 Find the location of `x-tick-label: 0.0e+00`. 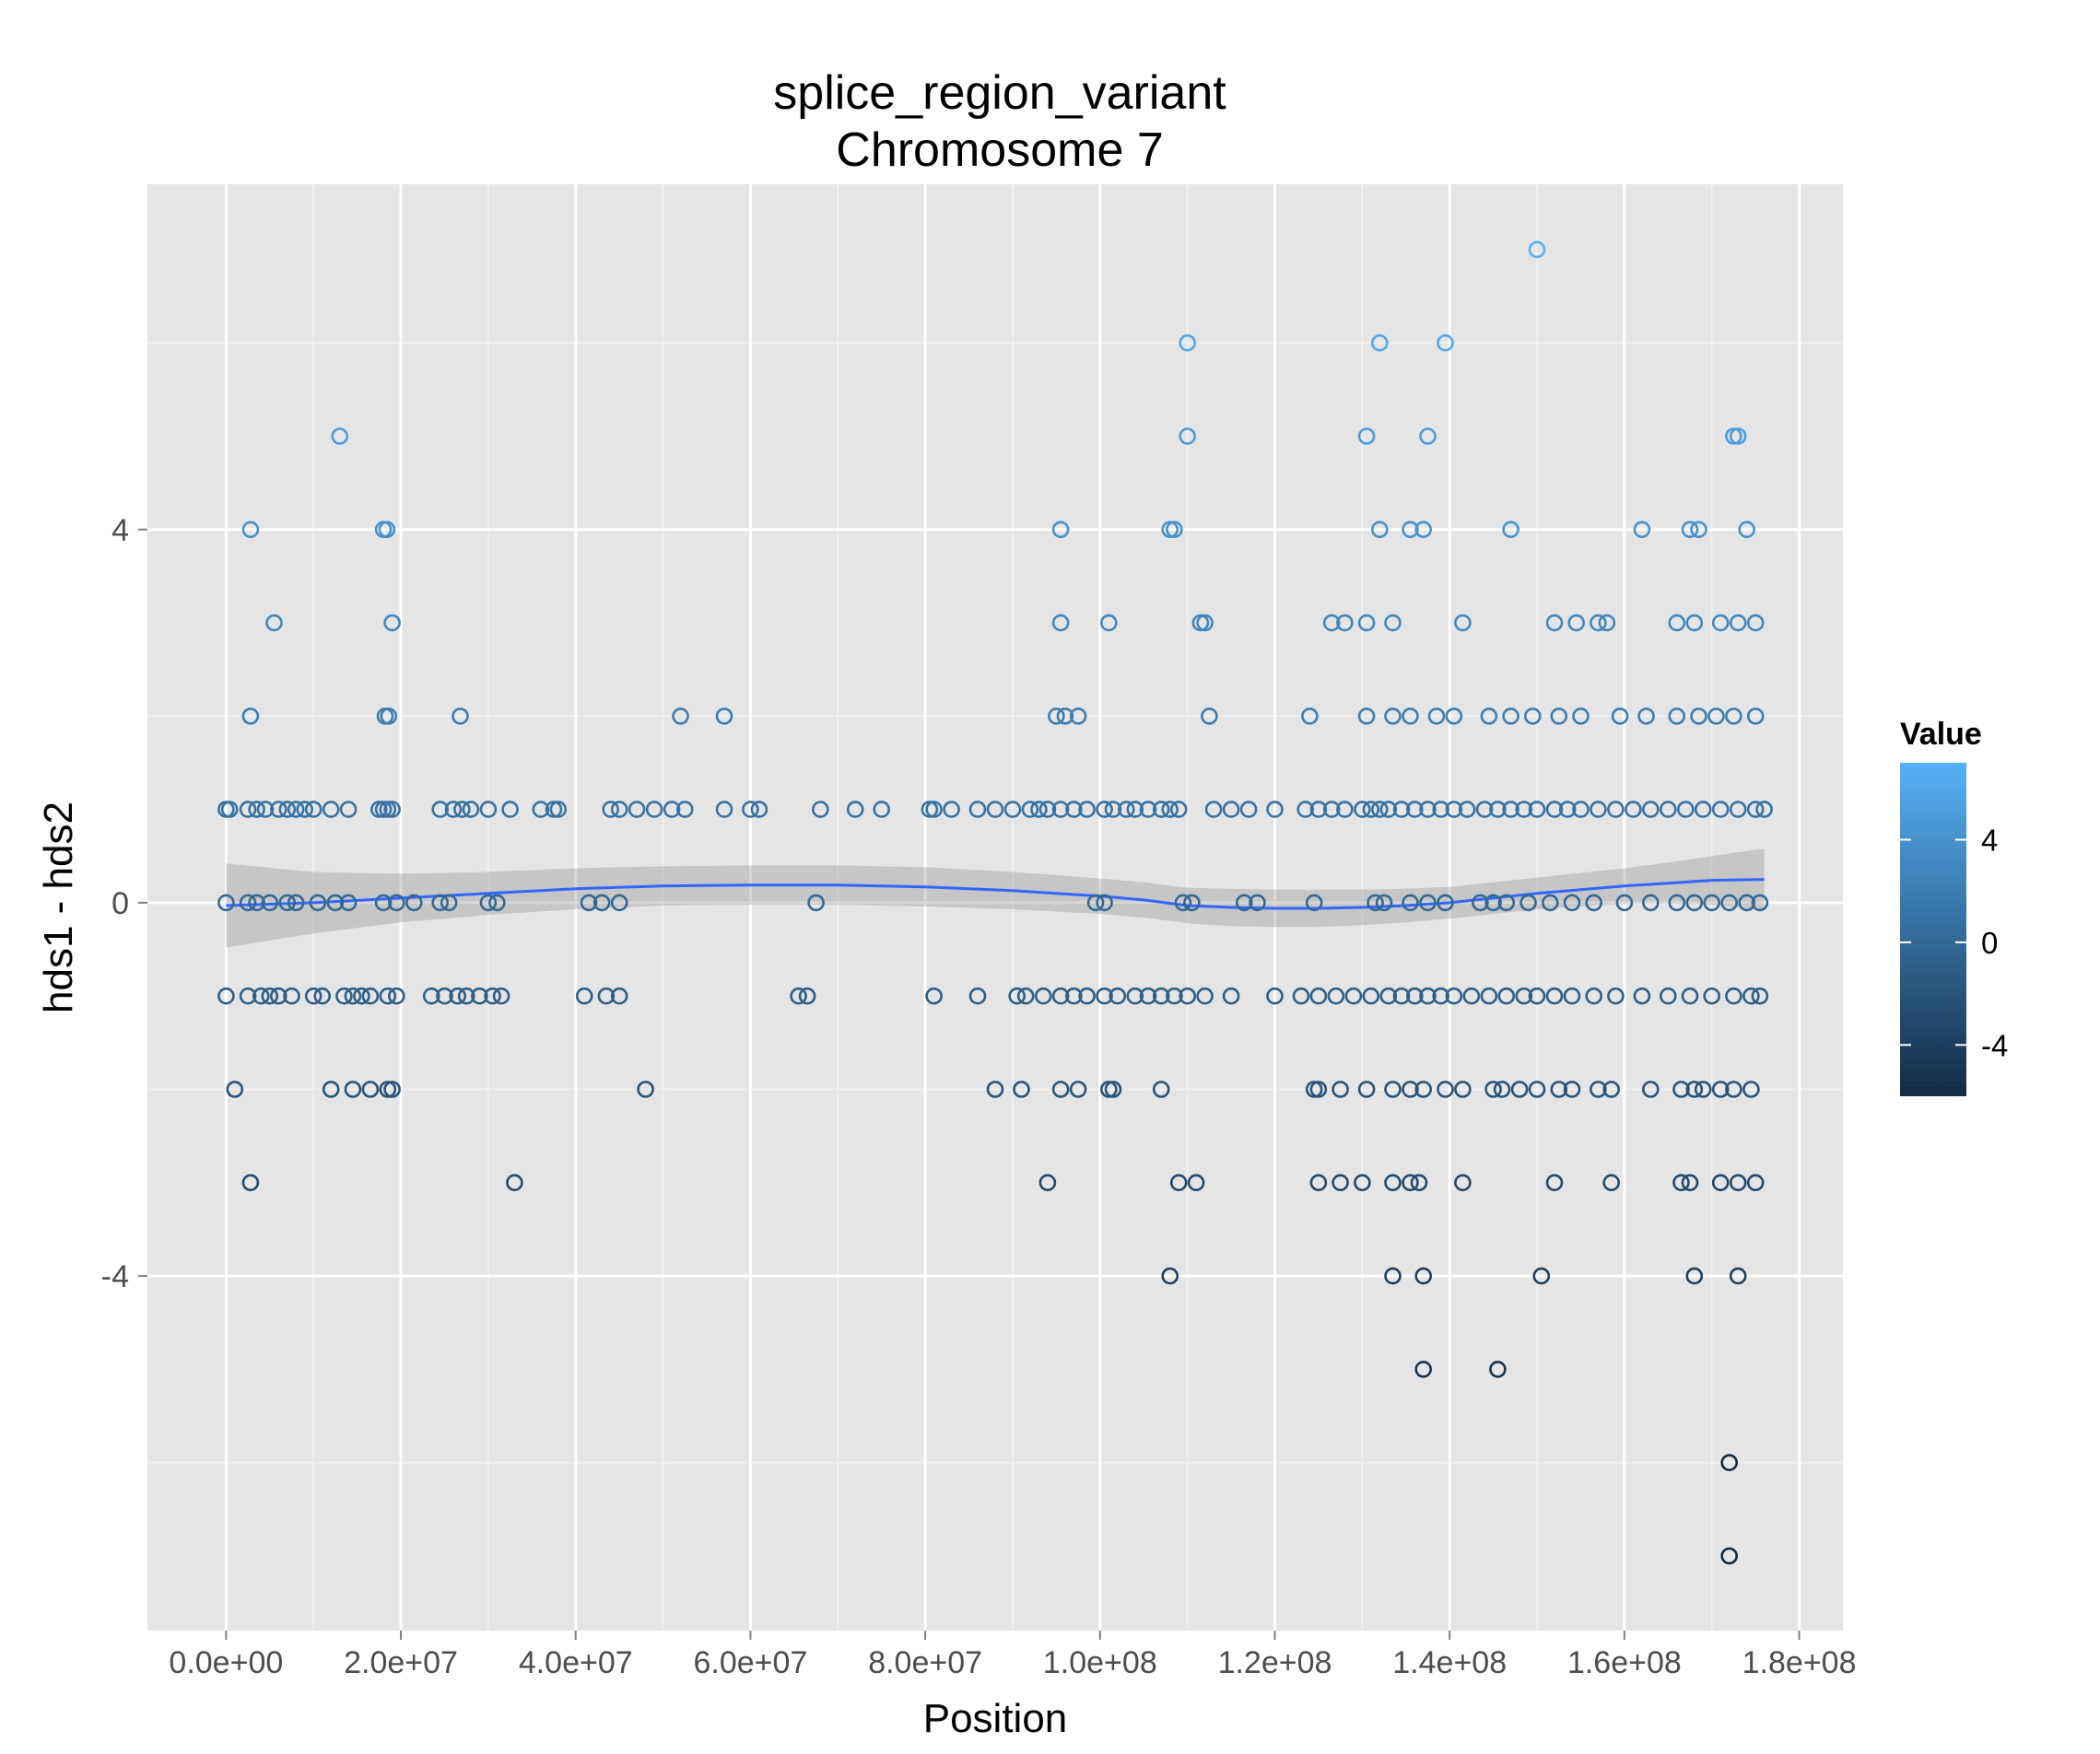

x-tick-label: 0.0e+00 is located at coordinates (226, 1662).